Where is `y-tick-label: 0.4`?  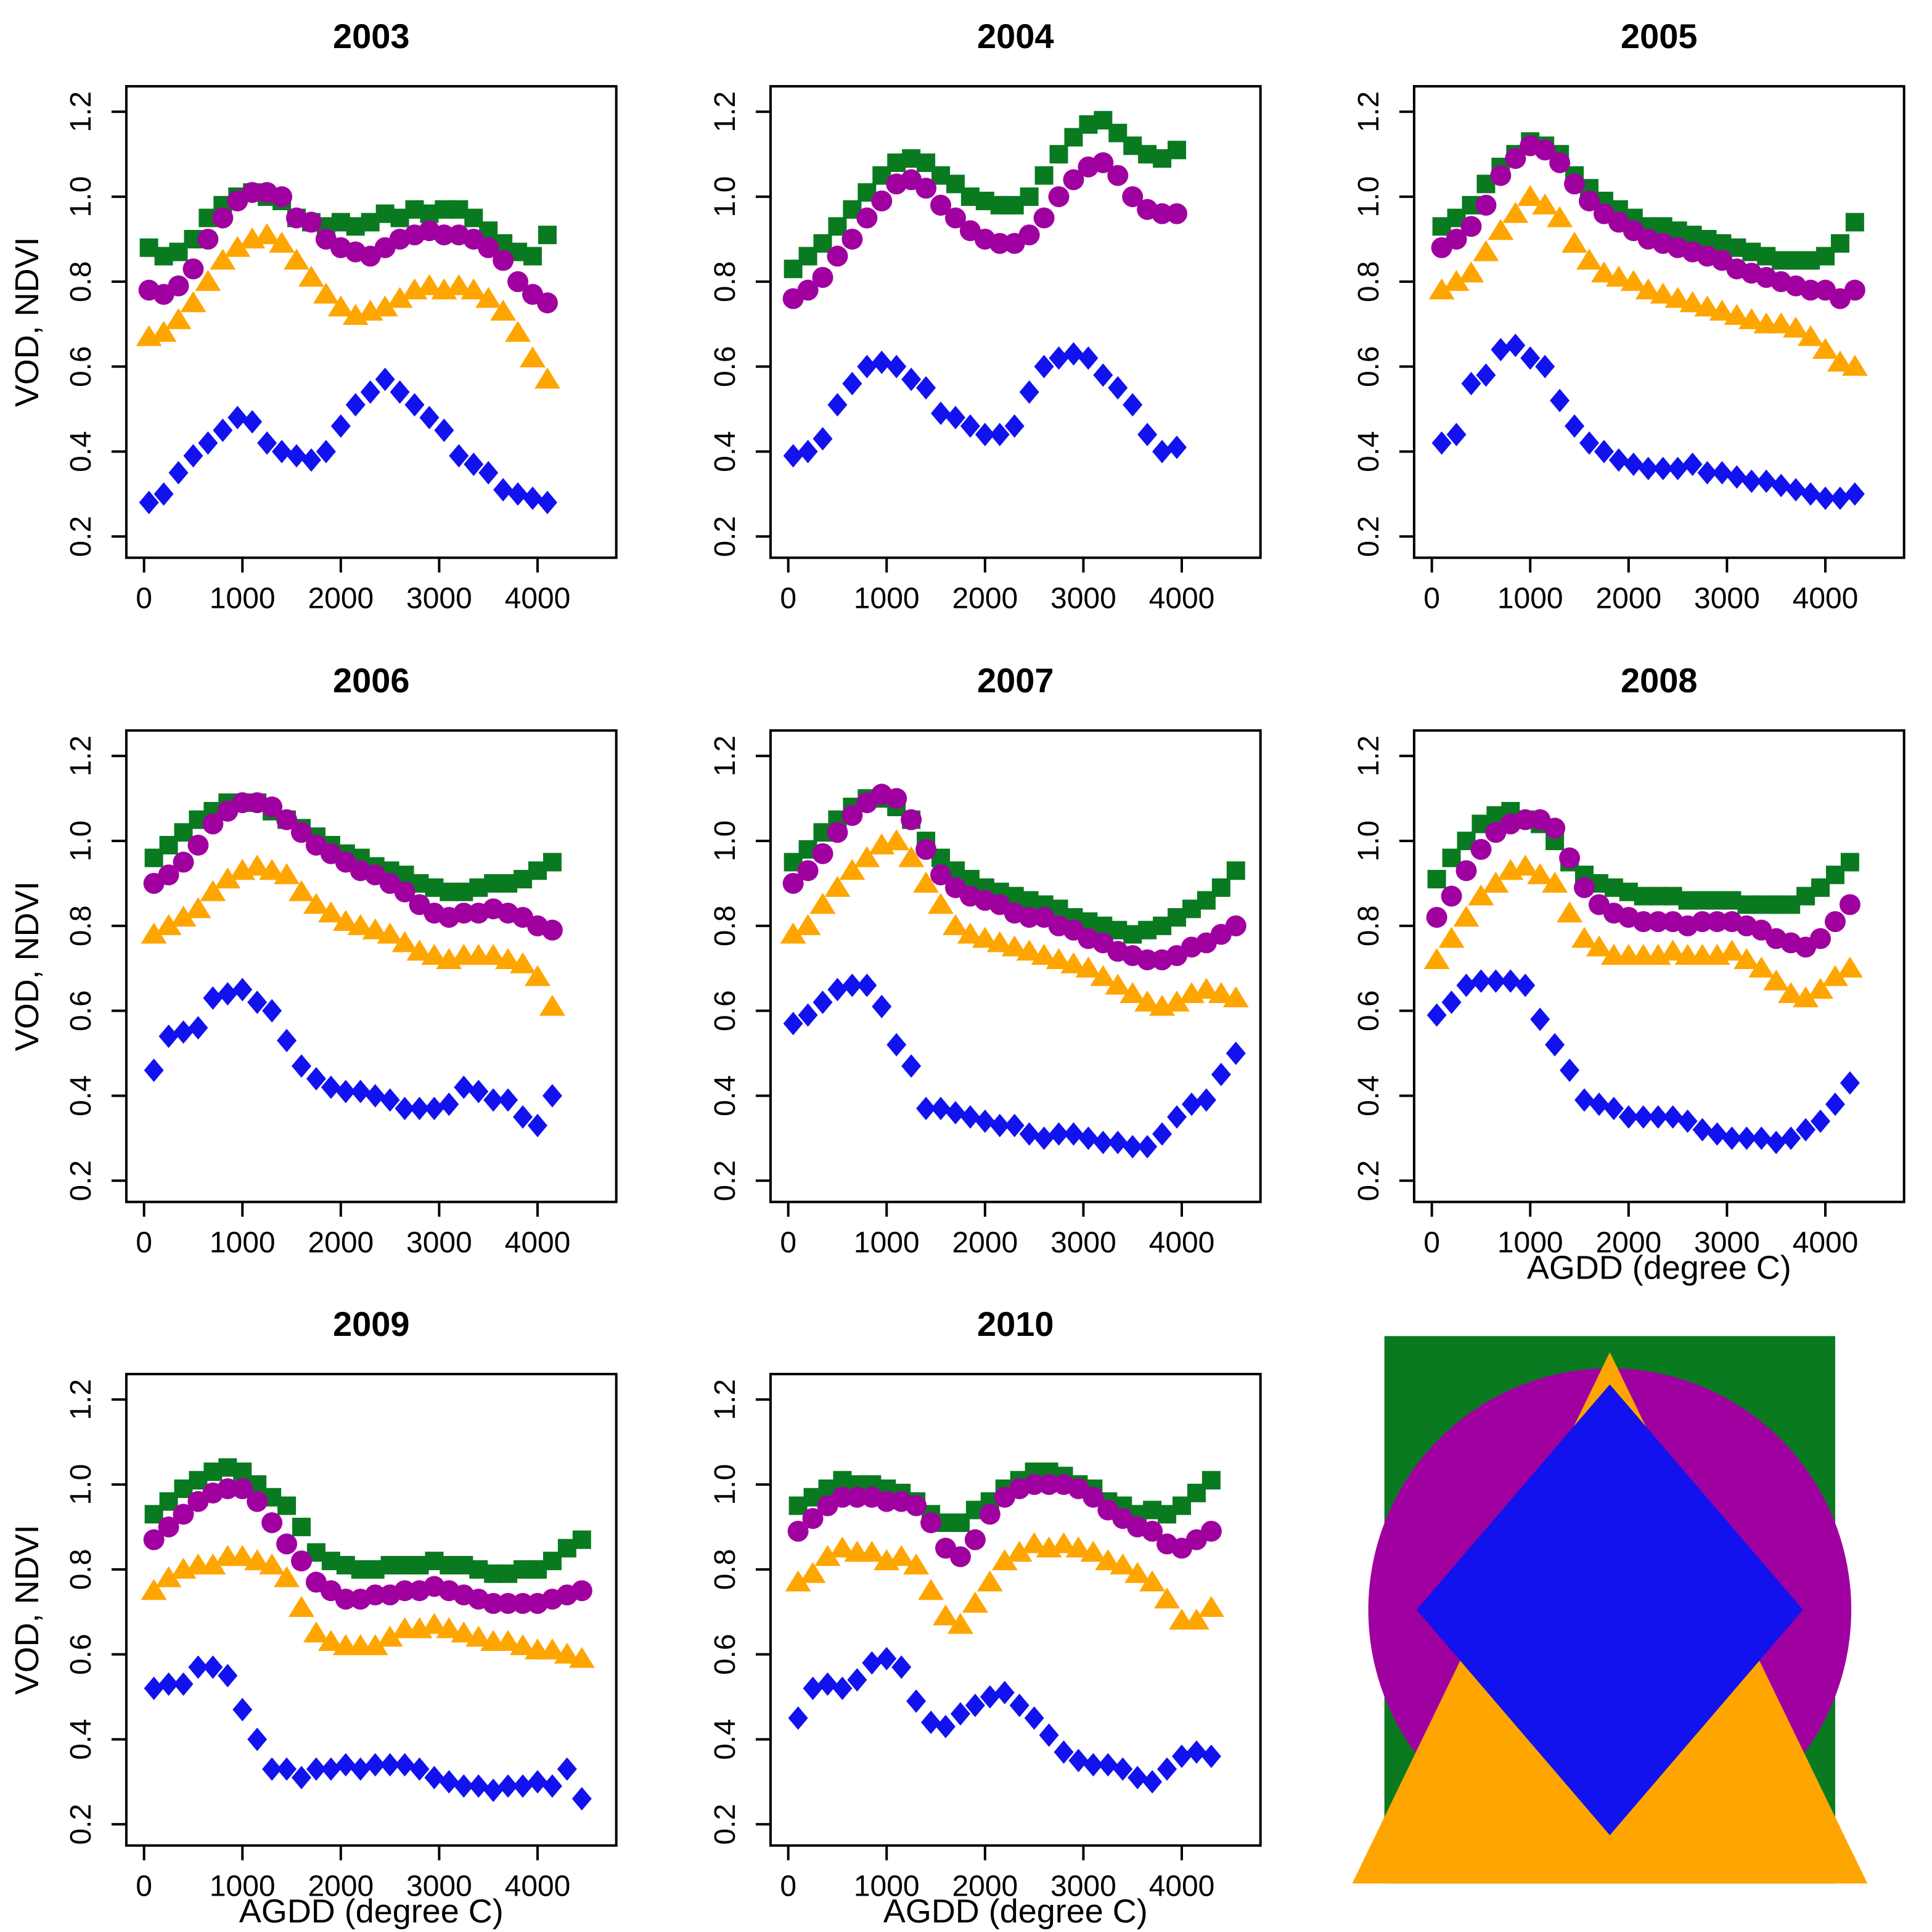
y-tick-label: 0.4 is located at coordinates (81, 451).